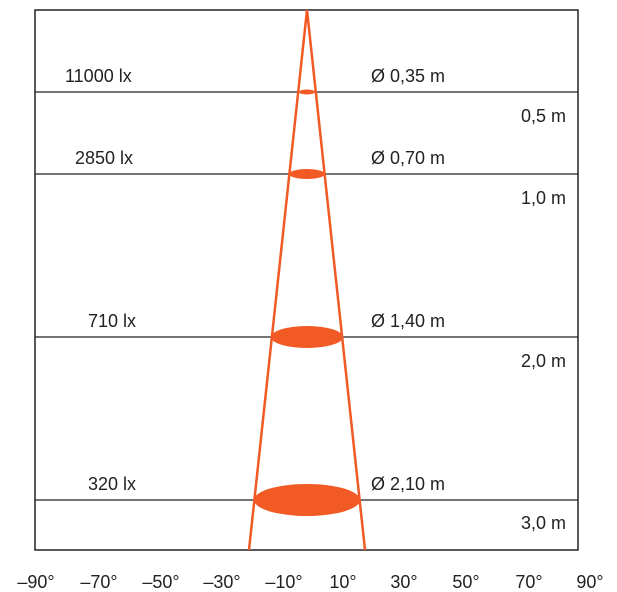 This screenshot has height=592, width=617. What do you see at coordinates (307, 500) in the screenshot?
I see `beam-spot-3-0m` at bounding box center [307, 500].